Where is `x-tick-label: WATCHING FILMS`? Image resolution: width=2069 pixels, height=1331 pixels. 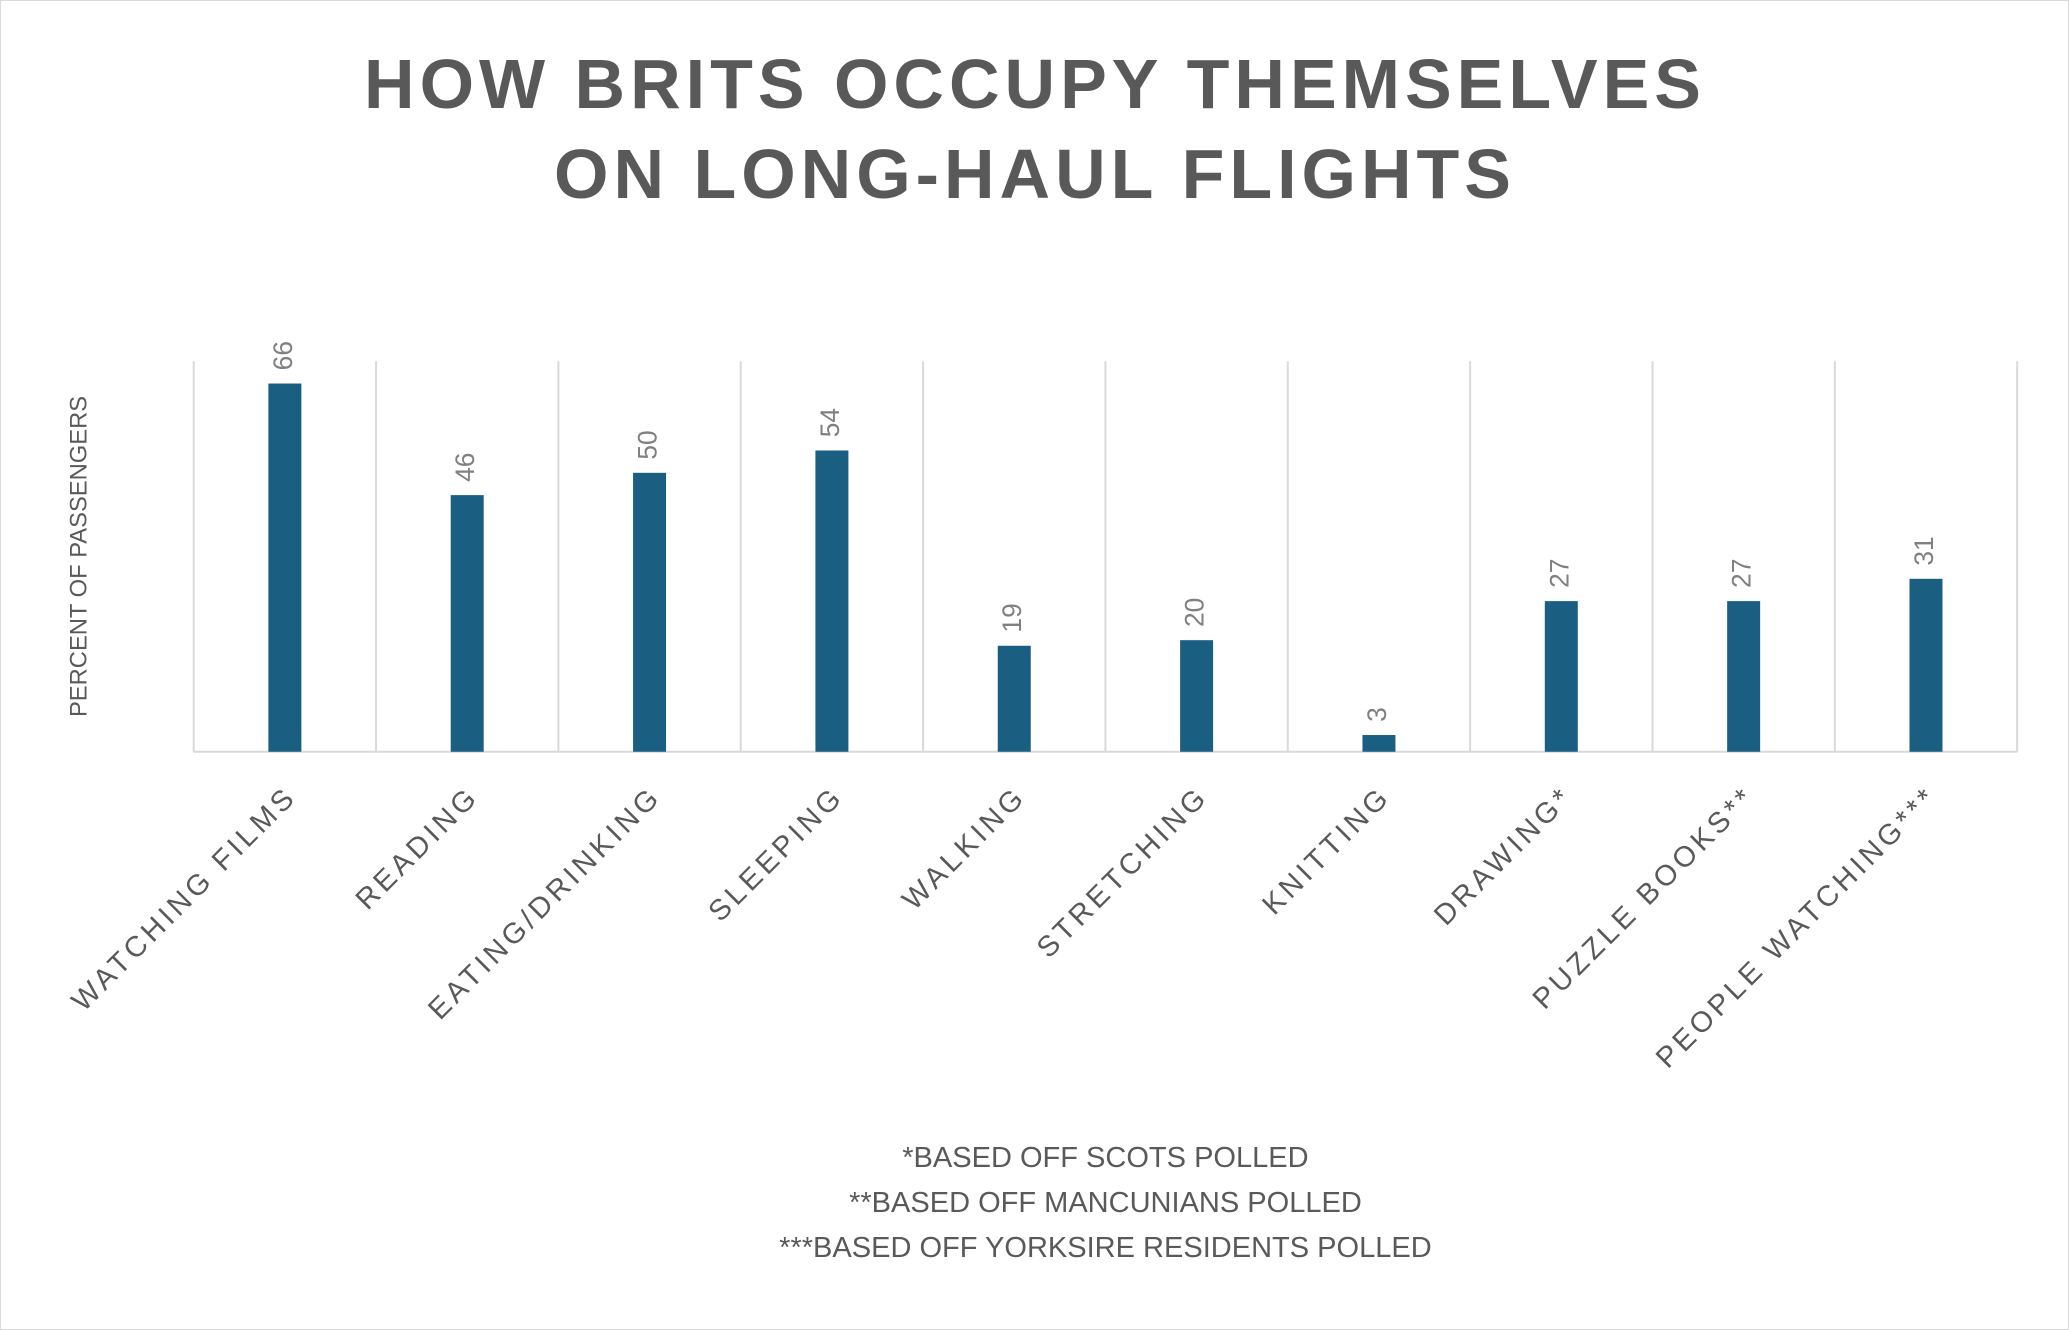
x-tick-label: WATCHING FILMS is located at coordinates (184, 898).